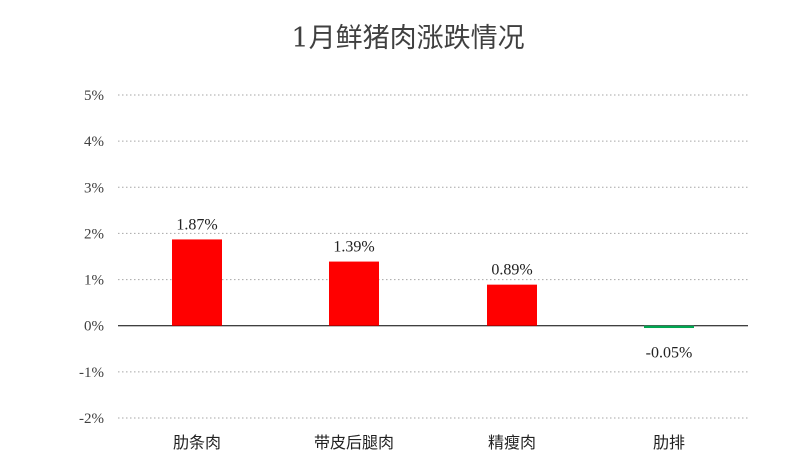 The image size is (800, 469). I want to click on data-label: 1.87%, so click(196, 224).